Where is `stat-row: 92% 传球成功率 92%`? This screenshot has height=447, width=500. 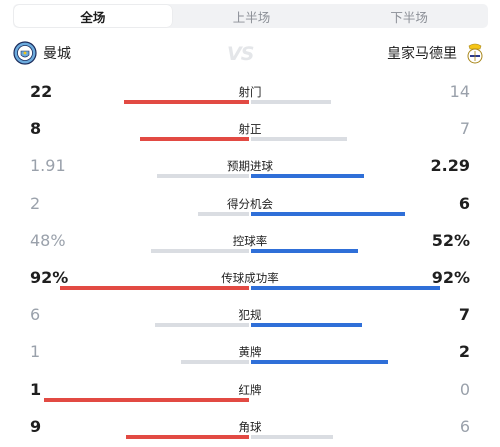 stat-row: 92% 传球成功率 92% is located at coordinates (250, 283).